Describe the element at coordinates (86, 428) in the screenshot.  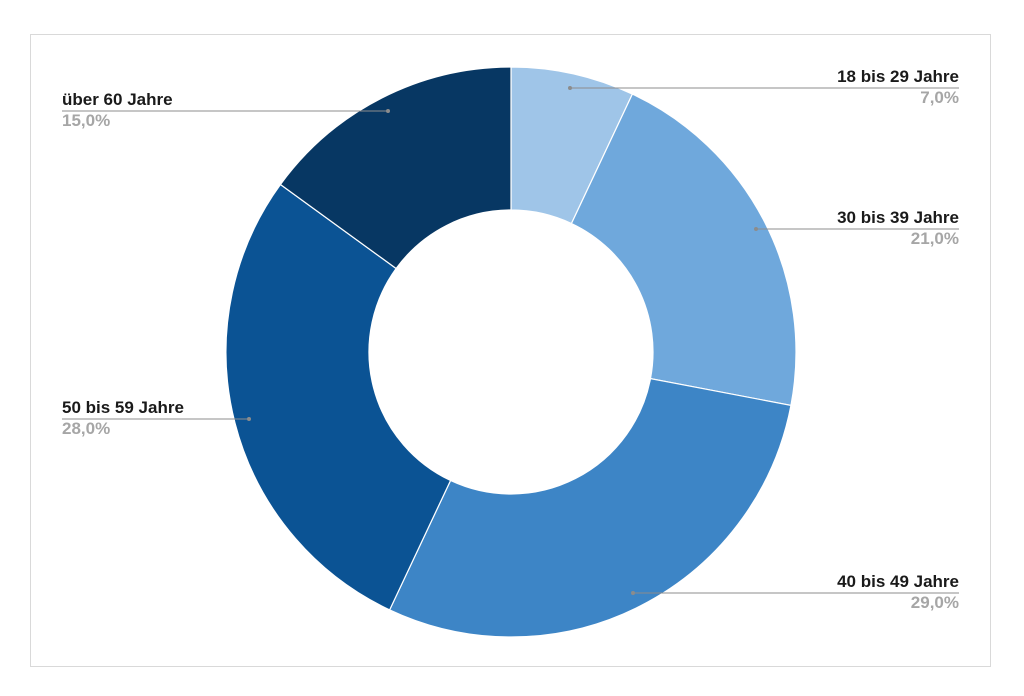
I see `slice-value-label: 28,0%` at that location.